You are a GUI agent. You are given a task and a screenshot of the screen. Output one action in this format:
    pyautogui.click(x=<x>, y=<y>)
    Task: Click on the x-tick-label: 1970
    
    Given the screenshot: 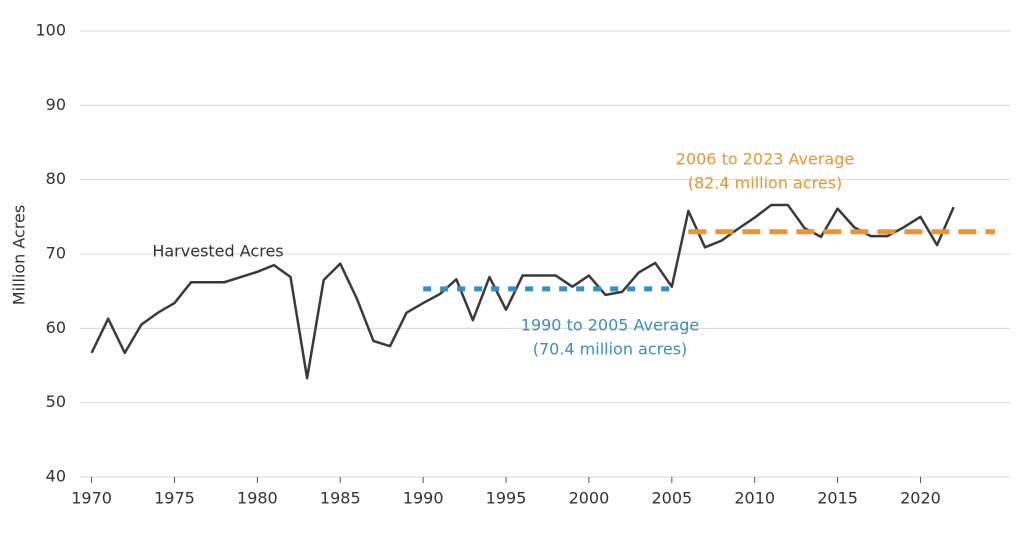 What is the action you would take?
    pyautogui.click(x=91, y=498)
    